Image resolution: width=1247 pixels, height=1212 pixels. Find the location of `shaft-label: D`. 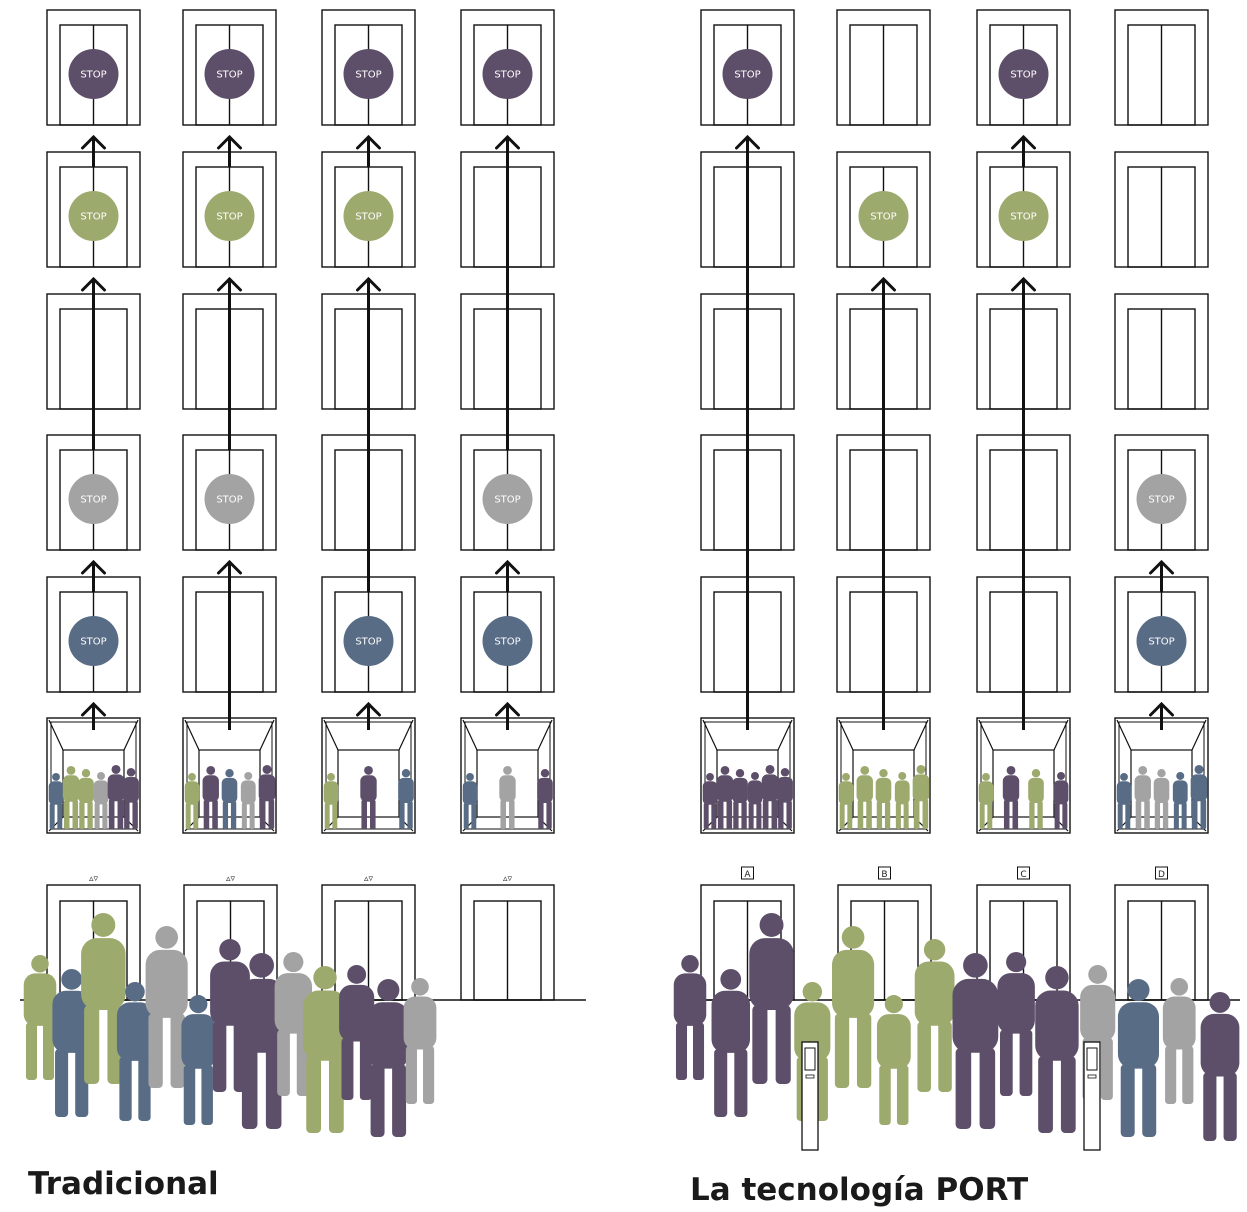

shaft-label: D is located at coordinates (1161, 875).